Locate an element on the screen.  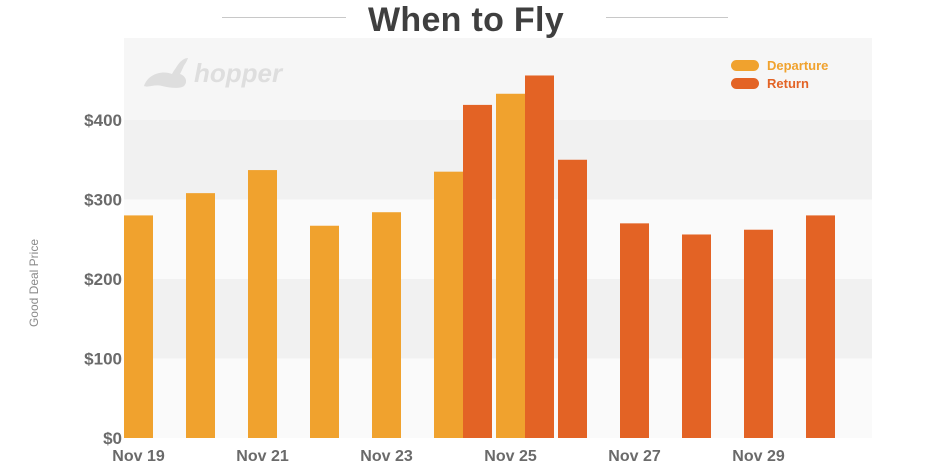
y-tick-label: $200 is located at coordinates (103, 279).